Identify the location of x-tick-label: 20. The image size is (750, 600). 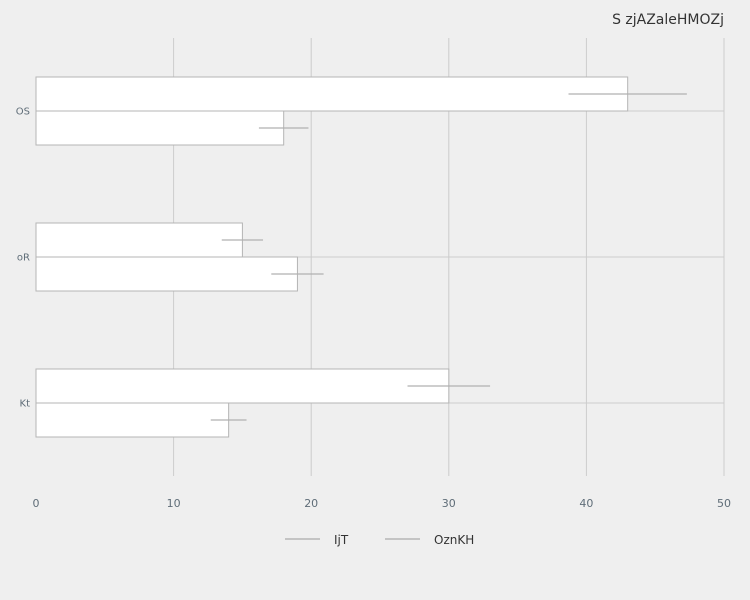
(311, 503).